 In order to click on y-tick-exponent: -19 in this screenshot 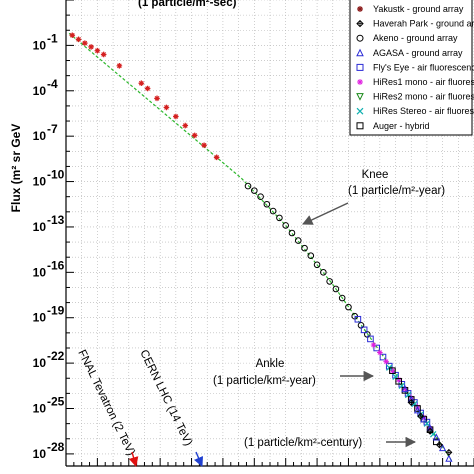, I will do `click(56, 311)`.